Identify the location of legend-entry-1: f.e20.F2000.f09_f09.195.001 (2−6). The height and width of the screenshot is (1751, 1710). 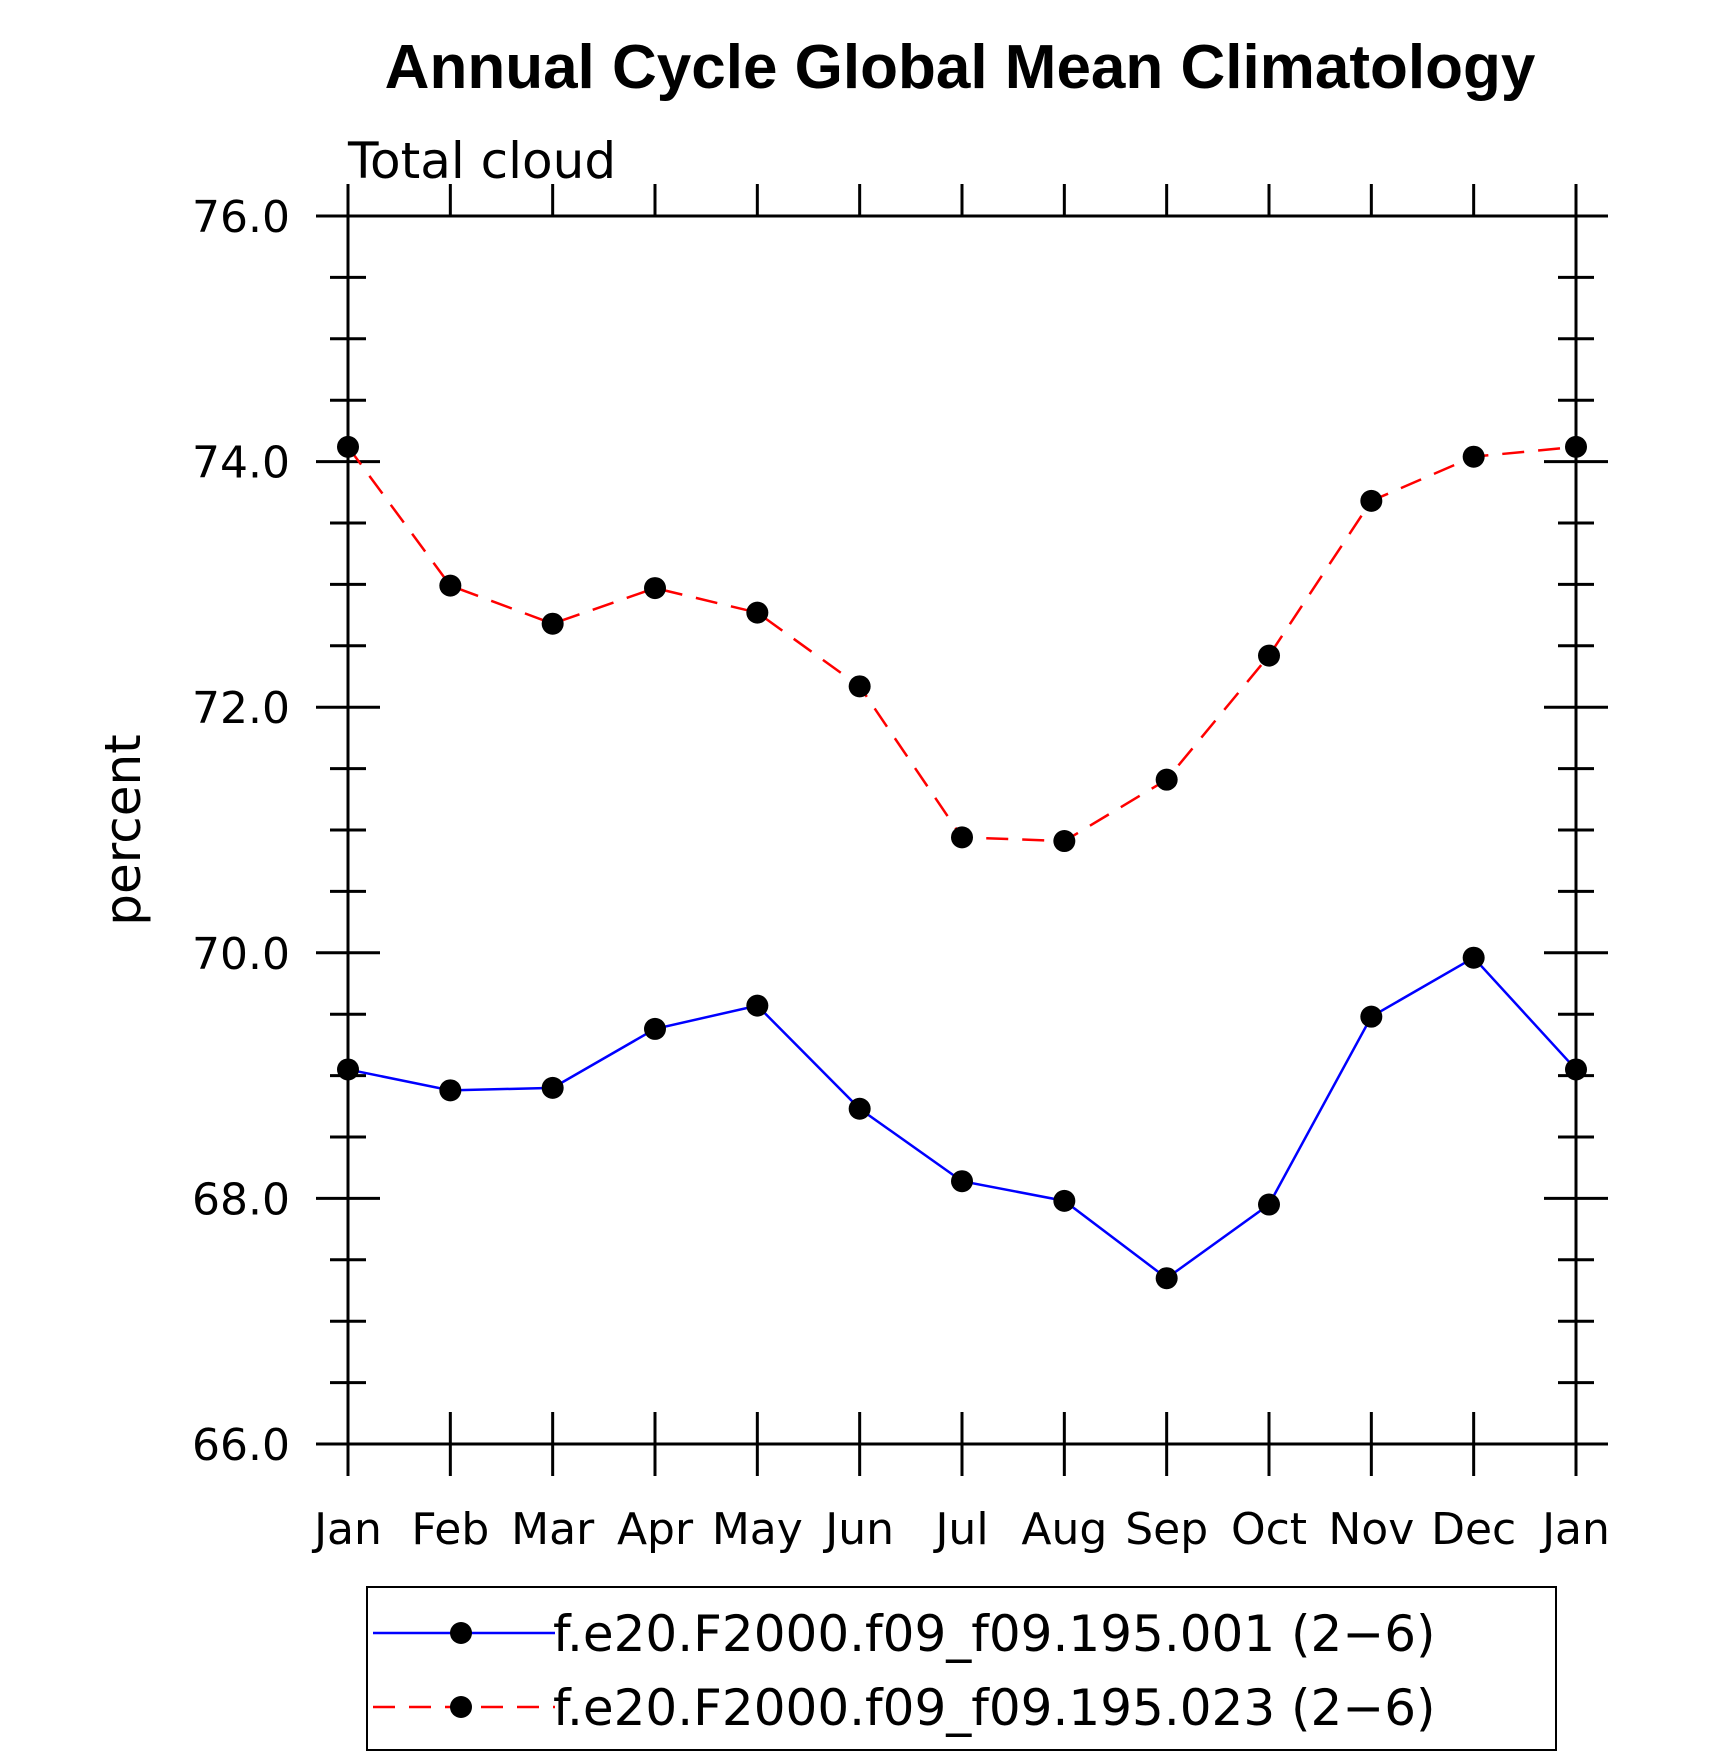
(904, 1634).